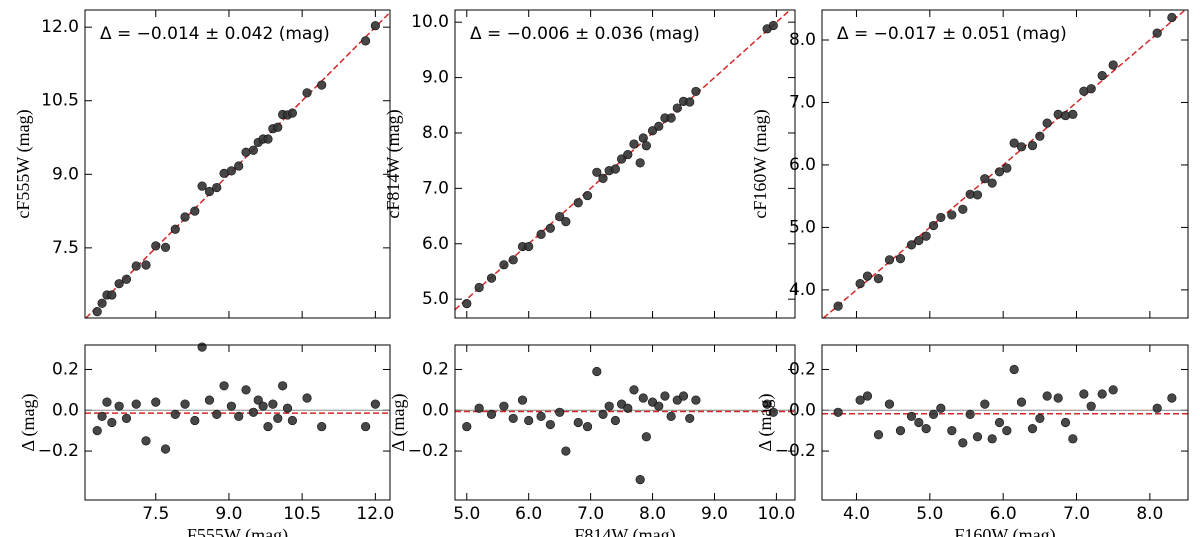 The height and width of the screenshot is (537, 1200). I want to click on x-tick-label: 7.5, so click(155, 514).